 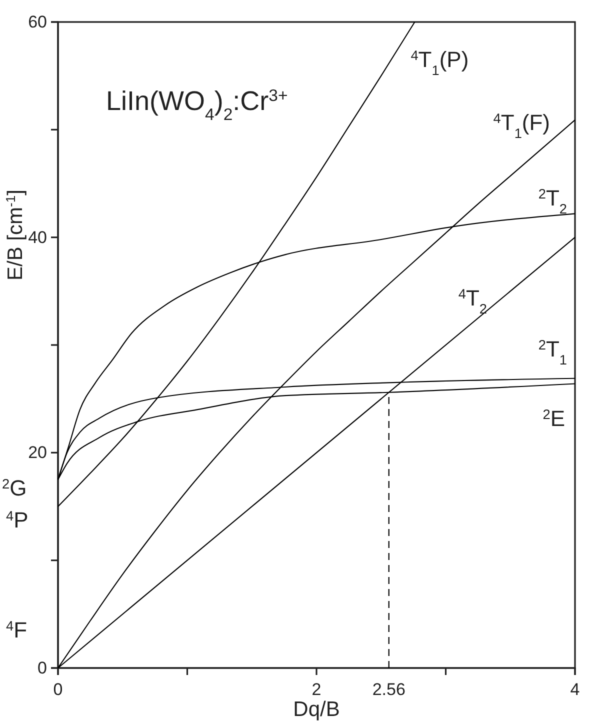 I want to click on x-tick-label: 0, so click(x=58, y=690).